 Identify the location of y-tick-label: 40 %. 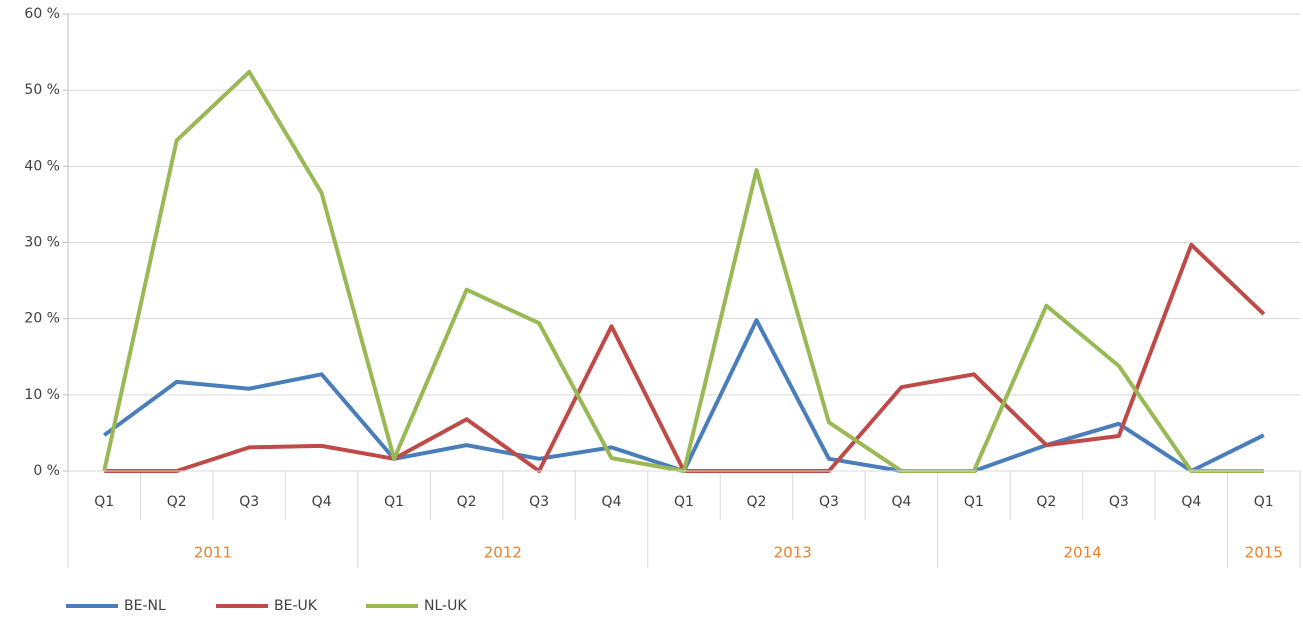
(42, 166).